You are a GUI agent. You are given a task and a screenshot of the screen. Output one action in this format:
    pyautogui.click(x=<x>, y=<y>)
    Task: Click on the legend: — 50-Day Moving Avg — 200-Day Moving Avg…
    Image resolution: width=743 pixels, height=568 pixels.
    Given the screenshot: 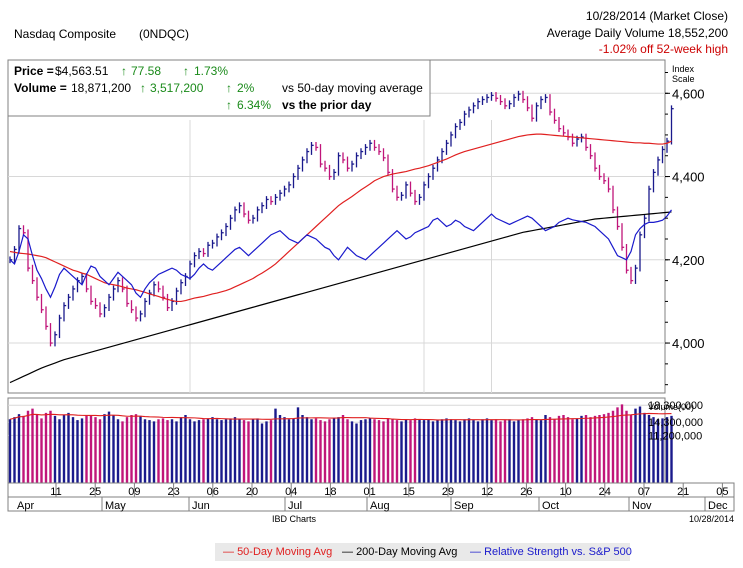 What is the action you would take?
    pyautogui.click(x=423, y=552)
    